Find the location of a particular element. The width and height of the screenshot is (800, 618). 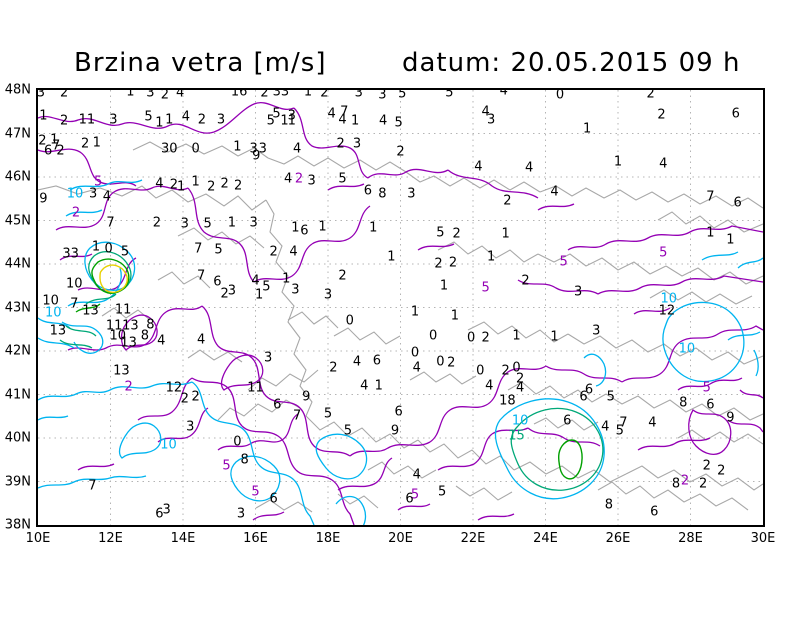

y-tick-label: 47N is located at coordinates (17, 133).